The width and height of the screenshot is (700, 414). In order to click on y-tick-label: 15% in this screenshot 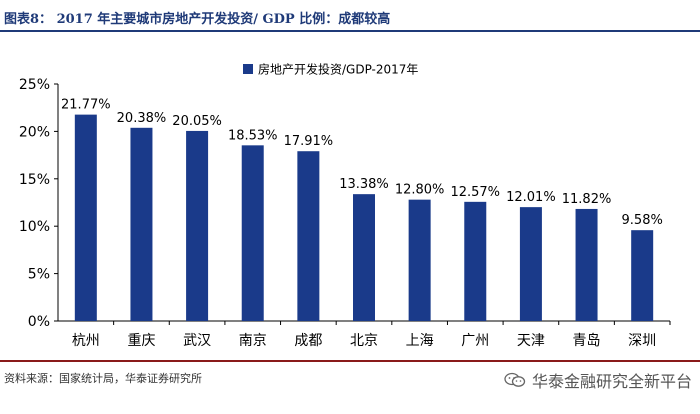, I will do `click(34, 180)`.